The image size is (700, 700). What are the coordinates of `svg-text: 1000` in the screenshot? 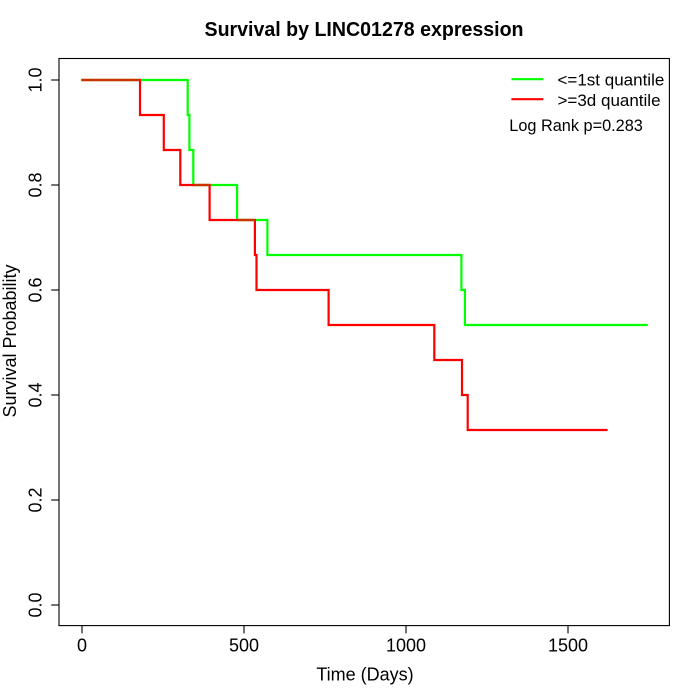 It's located at (406, 645).